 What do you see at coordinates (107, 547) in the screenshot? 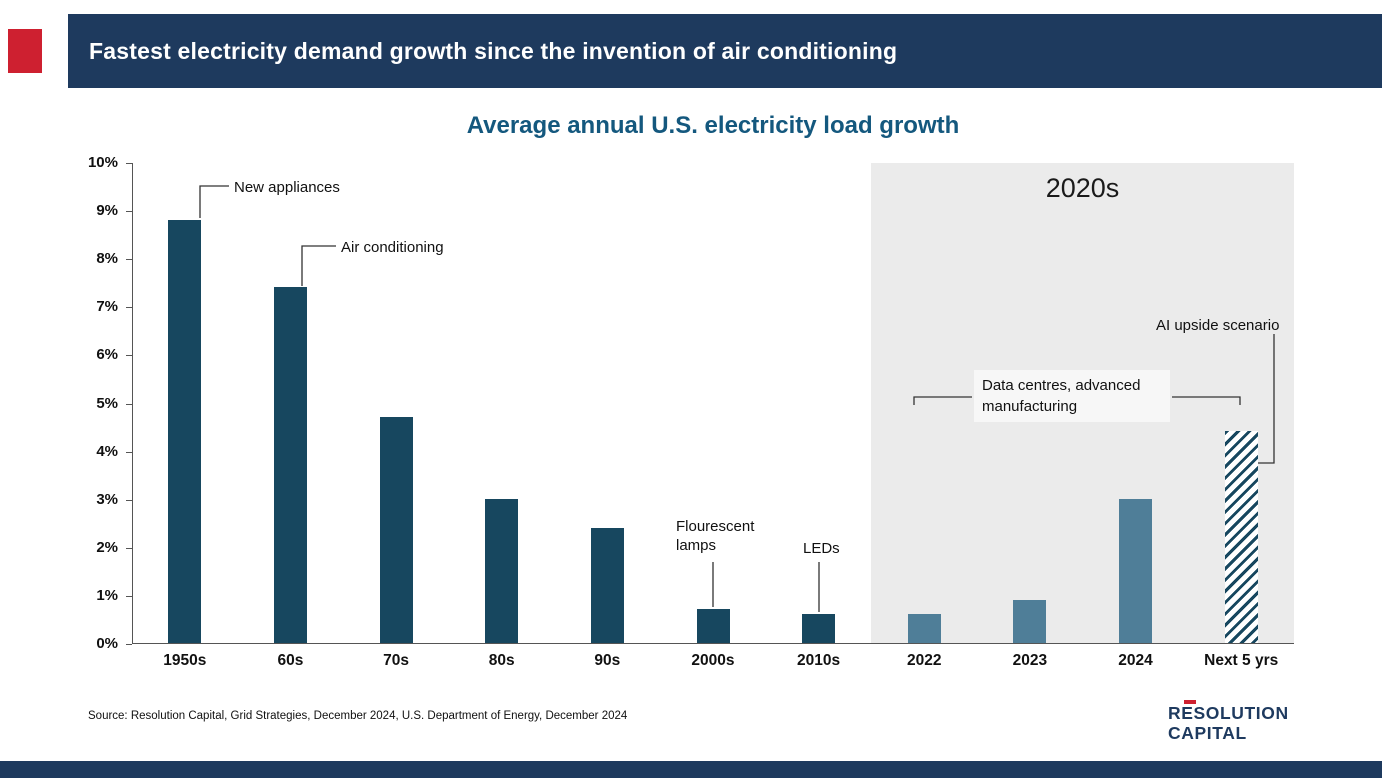
I see `y-axis-label-2%: 2%` at bounding box center [107, 547].